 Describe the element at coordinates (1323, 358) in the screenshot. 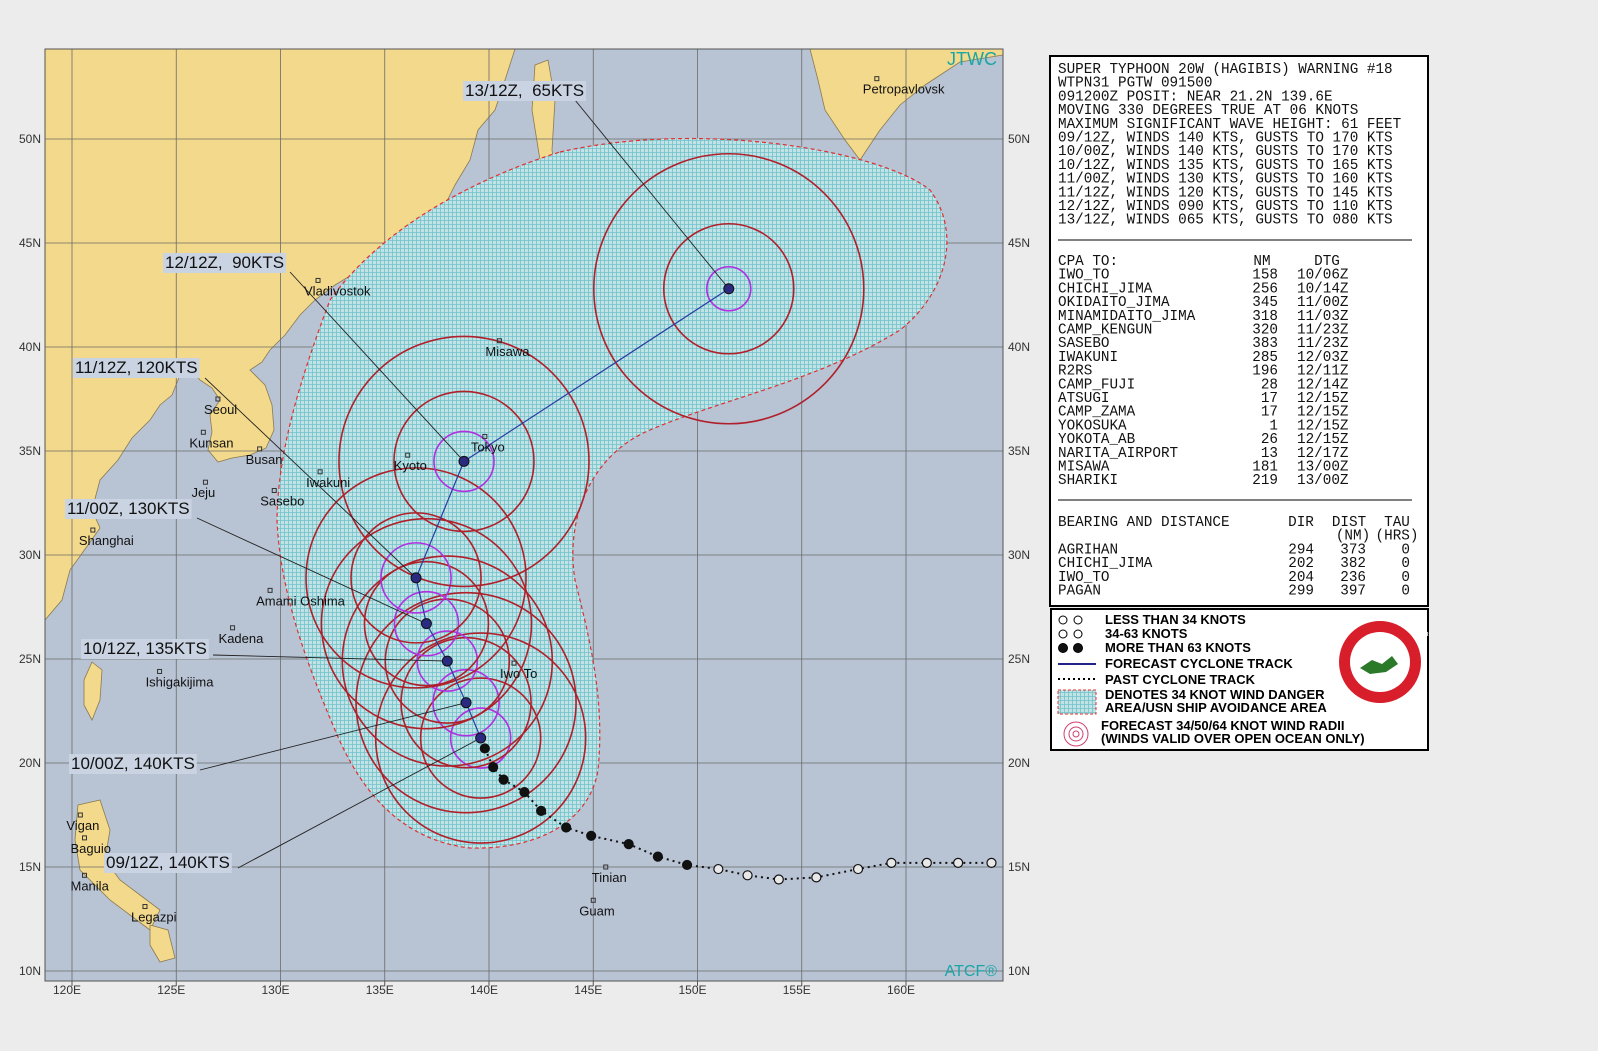

I see `cpa-dtg: 12/03Z` at that location.